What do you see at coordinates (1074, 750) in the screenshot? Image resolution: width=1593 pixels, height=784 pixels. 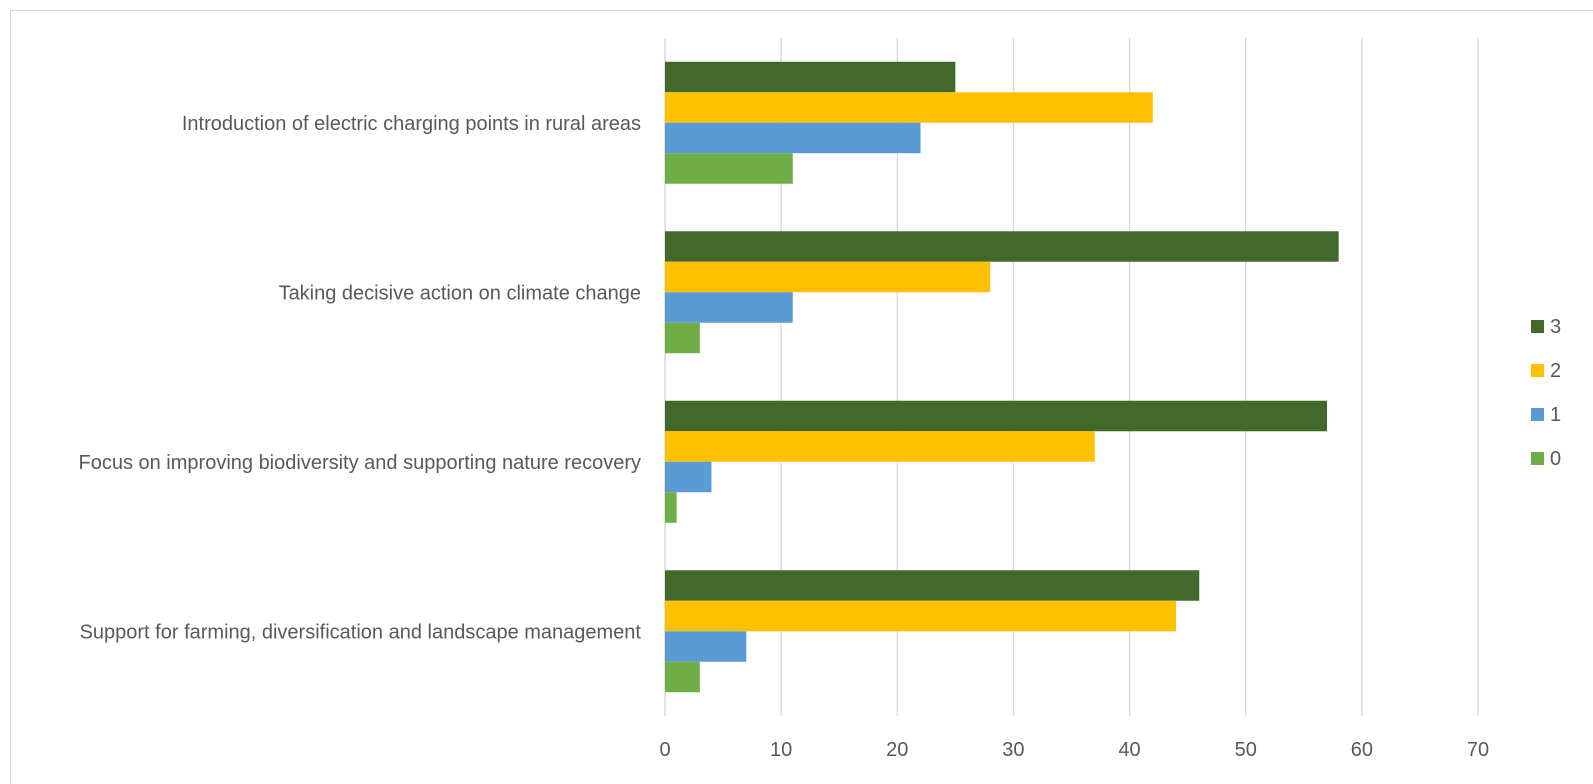 I see `x-axis-tick-labels: 0 10 20 30 40 50 60 70` at bounding box center [1074, 750].